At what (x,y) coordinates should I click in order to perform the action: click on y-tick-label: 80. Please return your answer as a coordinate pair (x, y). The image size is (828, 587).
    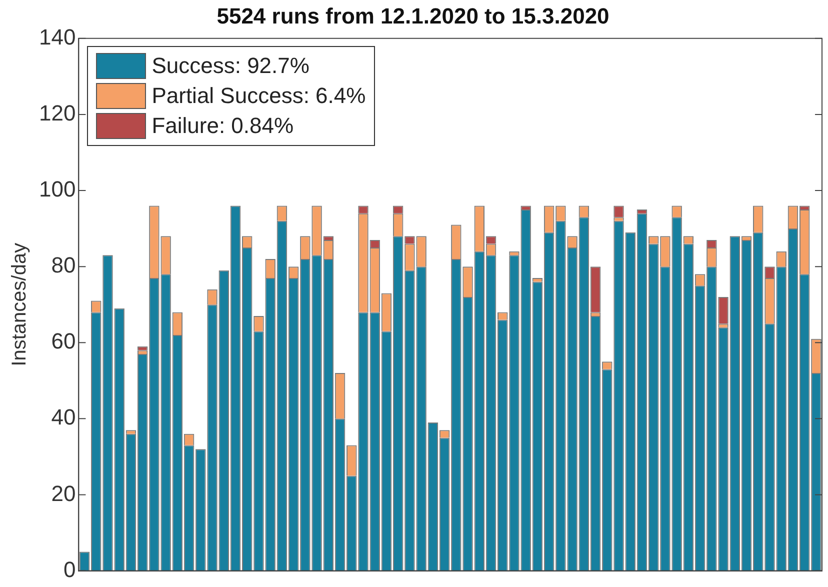
    Looking at the image, I should click on (63, 265).